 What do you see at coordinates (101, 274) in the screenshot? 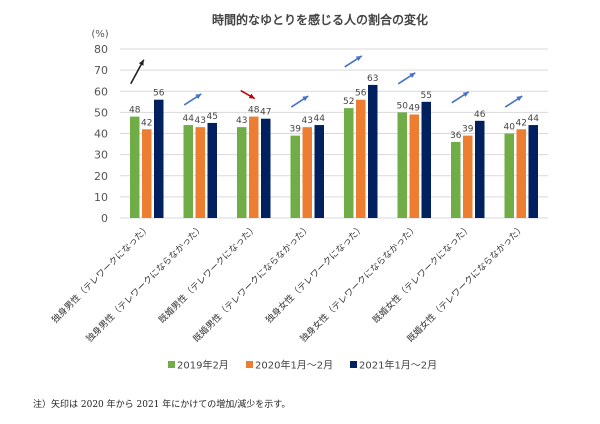
I see `x-tick-label: 独身男性（テレワークになった）` at bounding box center [101, 274].